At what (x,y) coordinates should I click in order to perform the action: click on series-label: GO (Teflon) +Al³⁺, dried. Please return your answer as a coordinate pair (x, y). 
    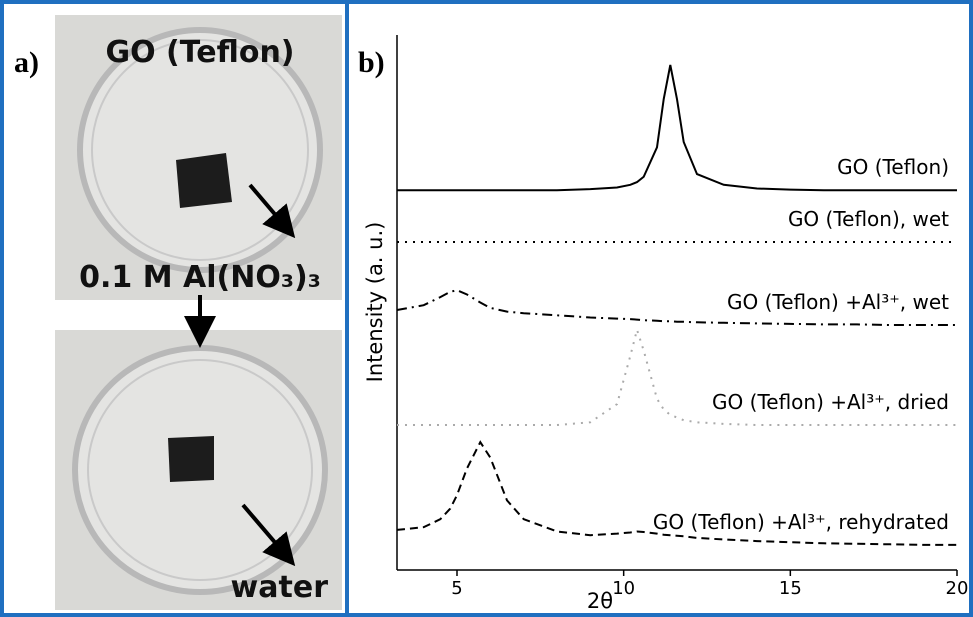
    Looking at the image, I should click on (830, 402).